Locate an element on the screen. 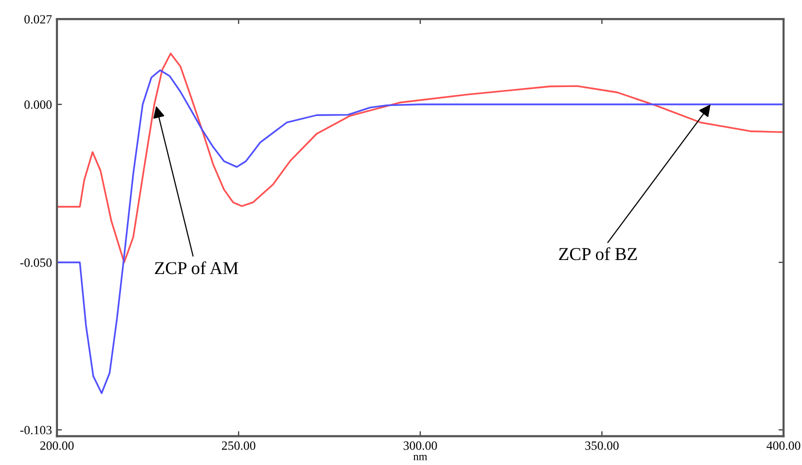  annotation: ZCP of AM is located at coordinates (196, 267).